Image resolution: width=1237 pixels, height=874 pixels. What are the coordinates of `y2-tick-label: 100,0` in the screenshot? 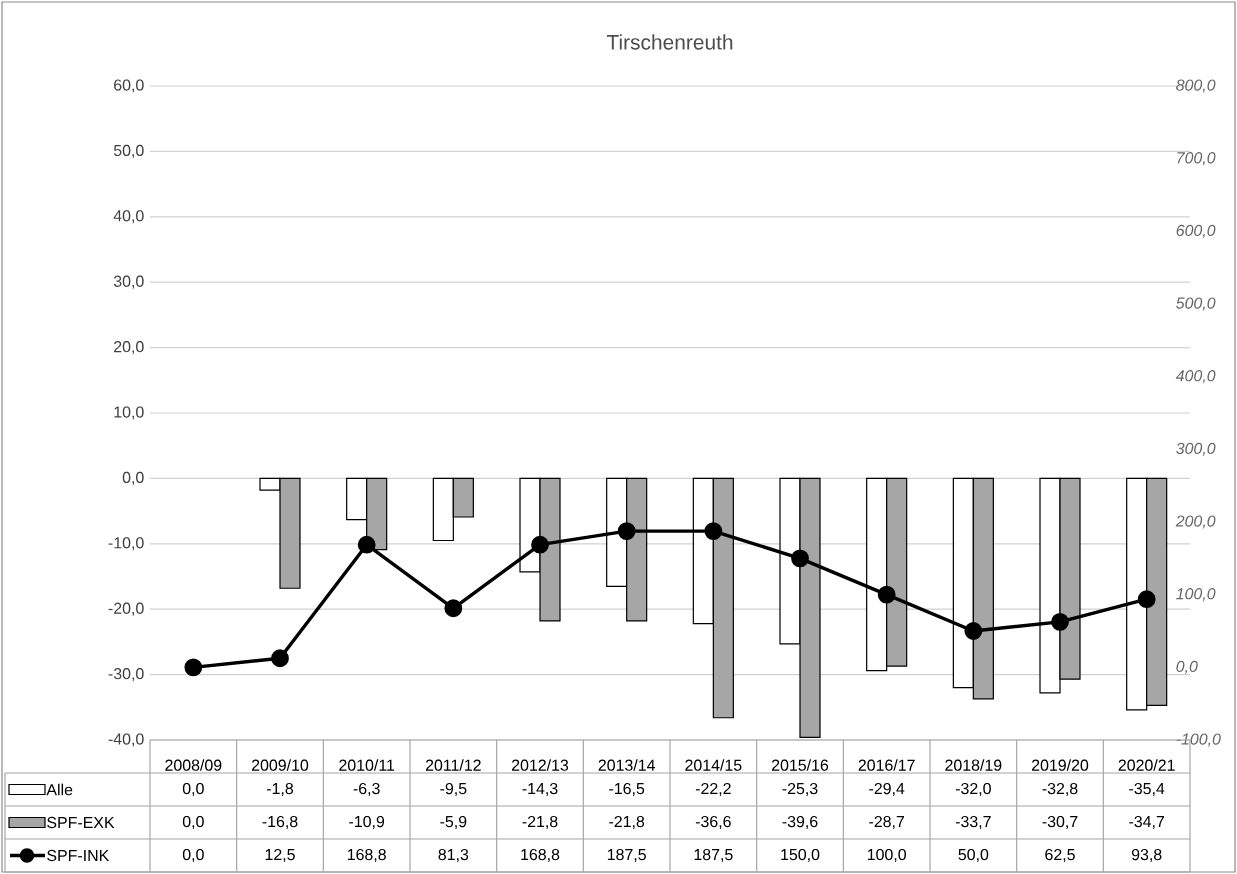 It's located at (1196, 595).